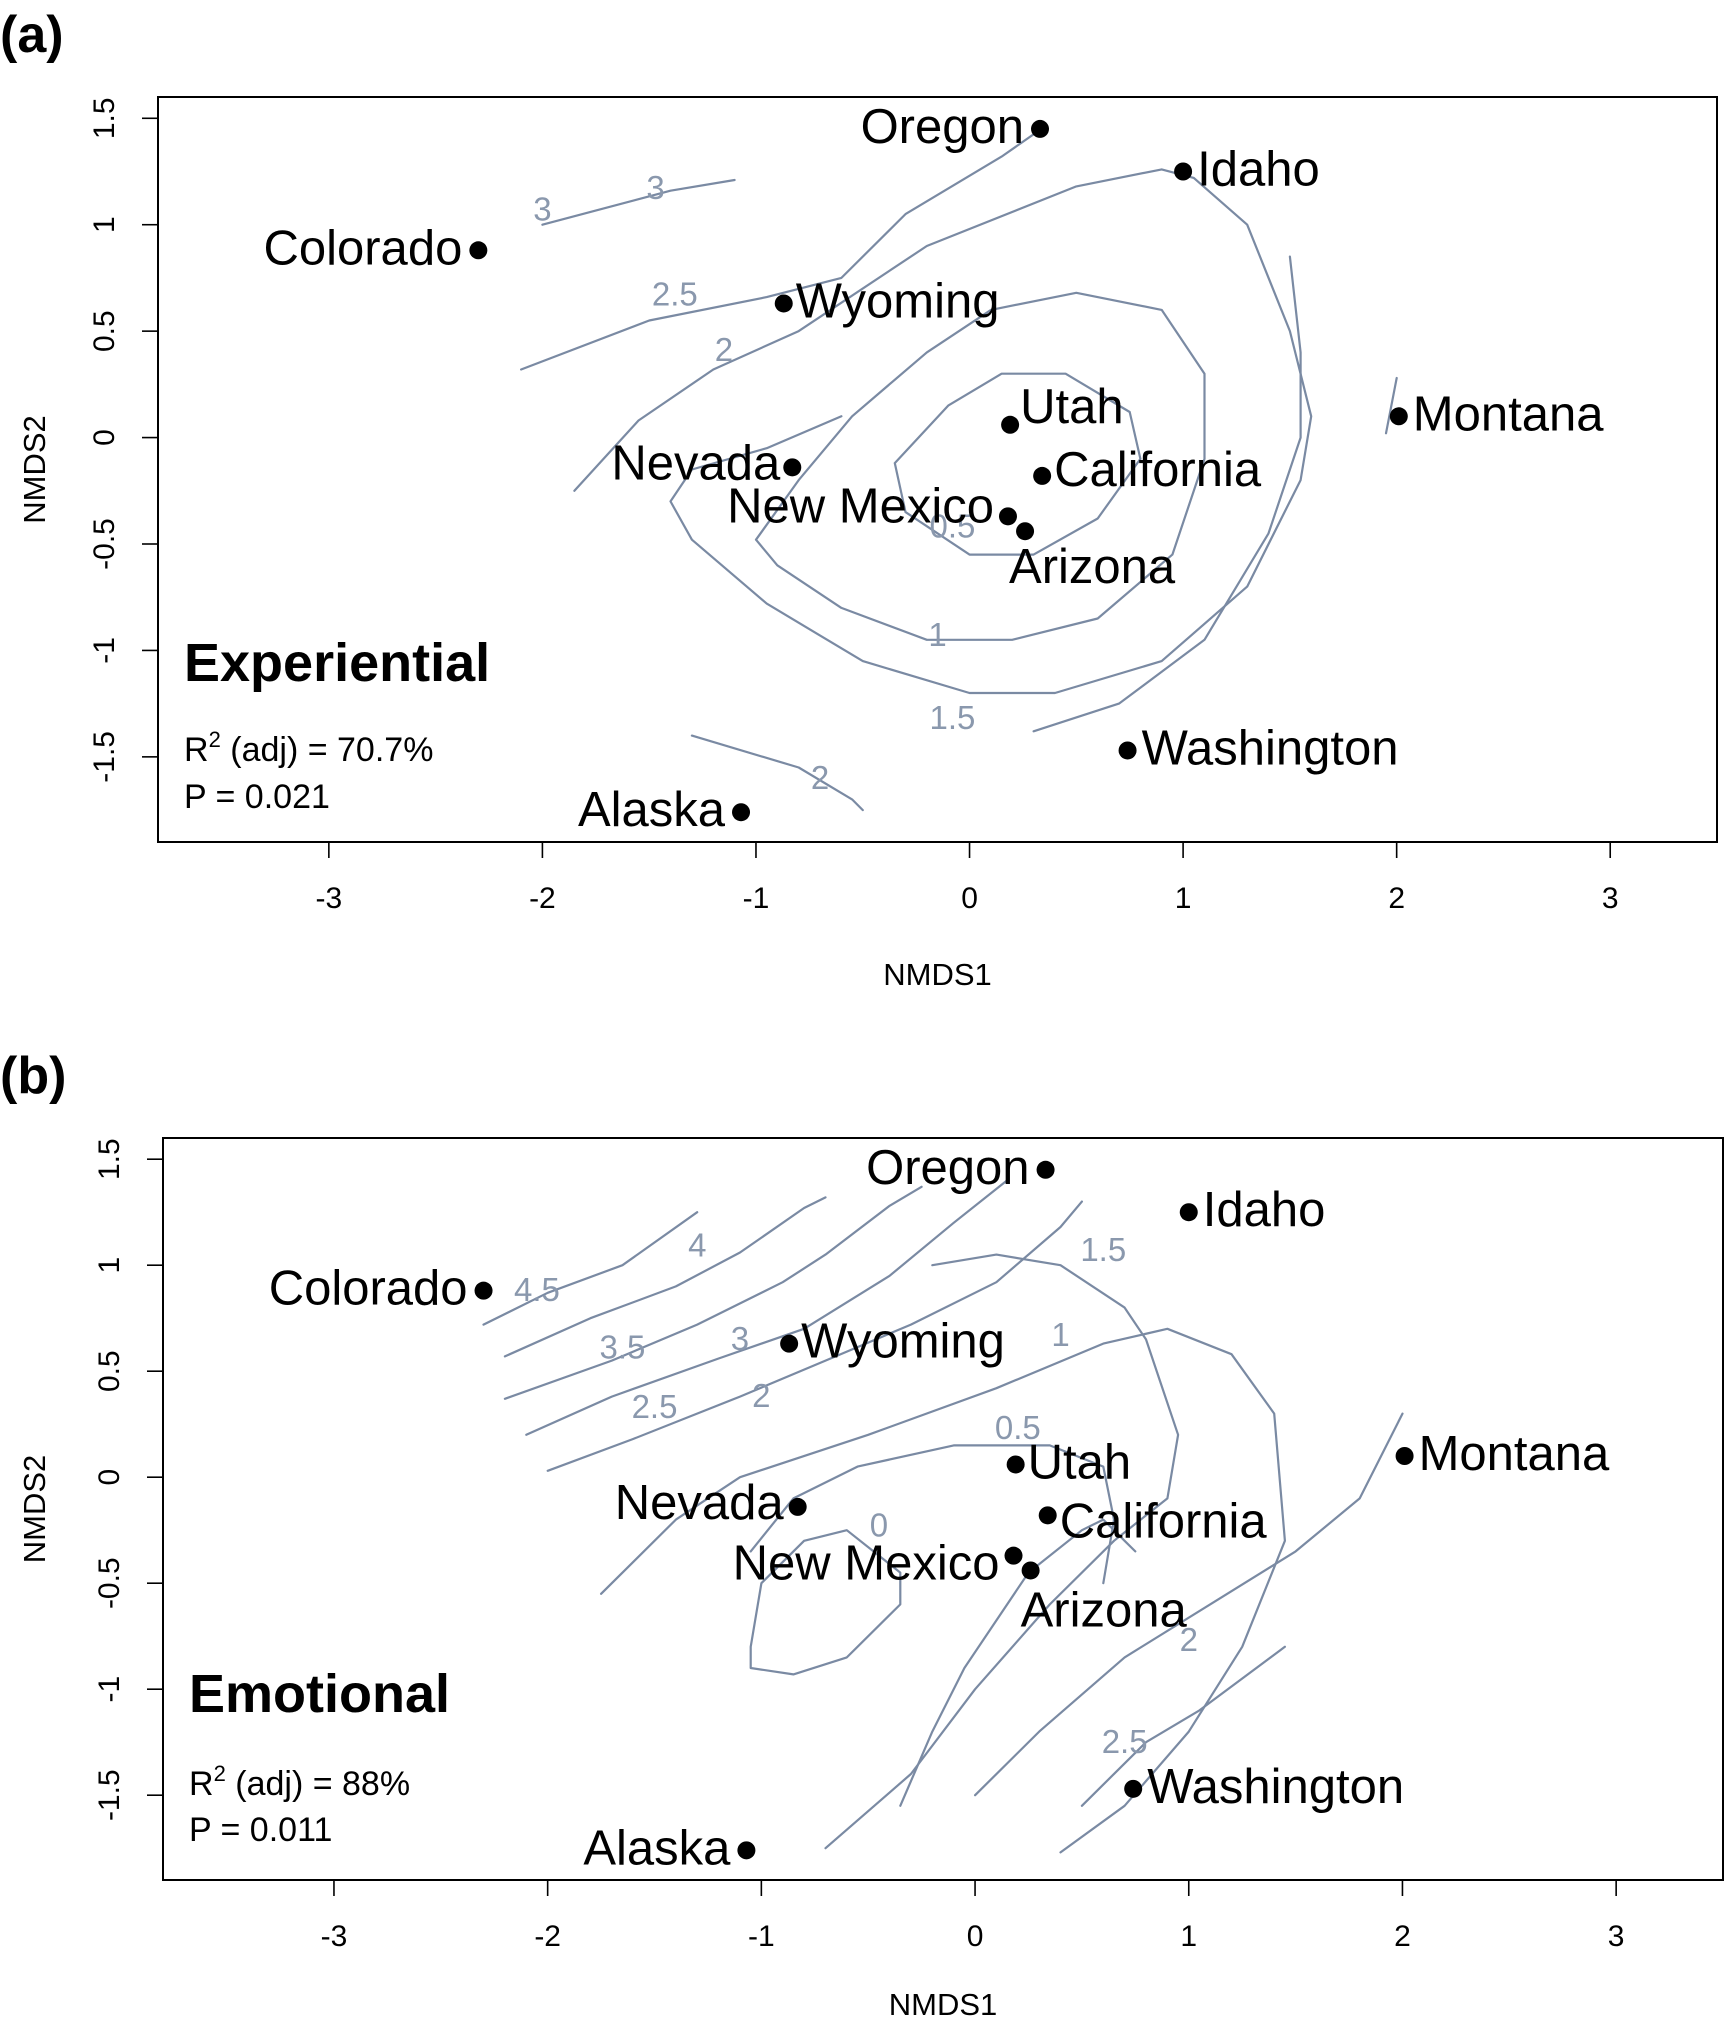 The width and height of the screenshot is (1725, 2023). I want to click on point-nevada, so click(792, 467).